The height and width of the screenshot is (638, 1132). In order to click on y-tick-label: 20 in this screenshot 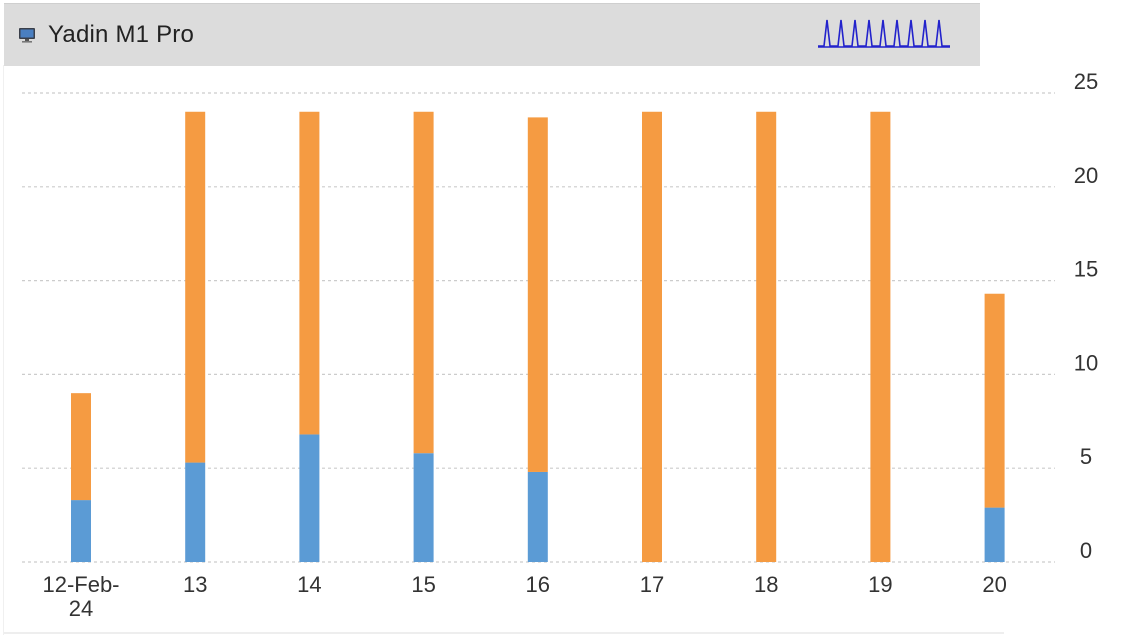, I will do `click(1086, 175)`.